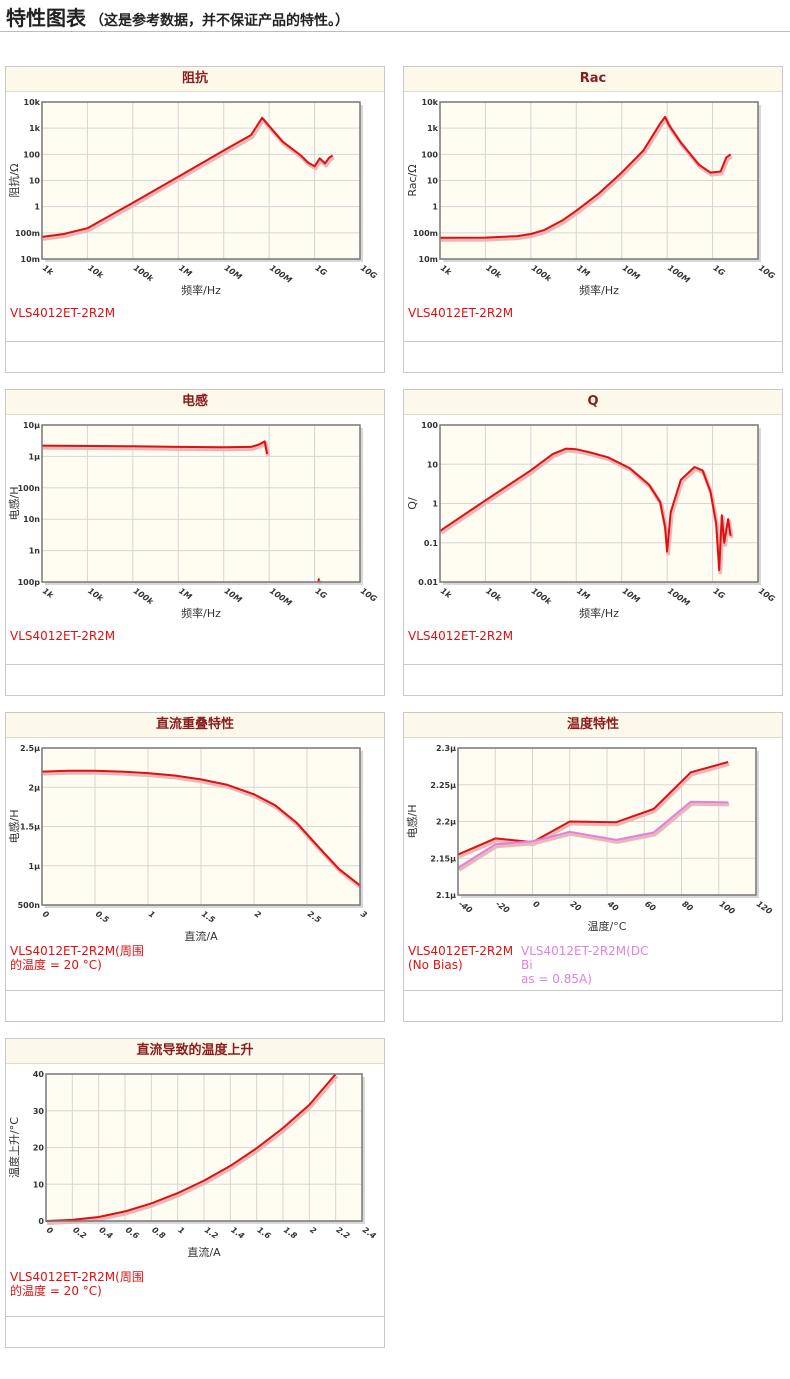 This screenshot has width=790, height=1379. I want to click on y-tick-label: 100, so click(31, 154).